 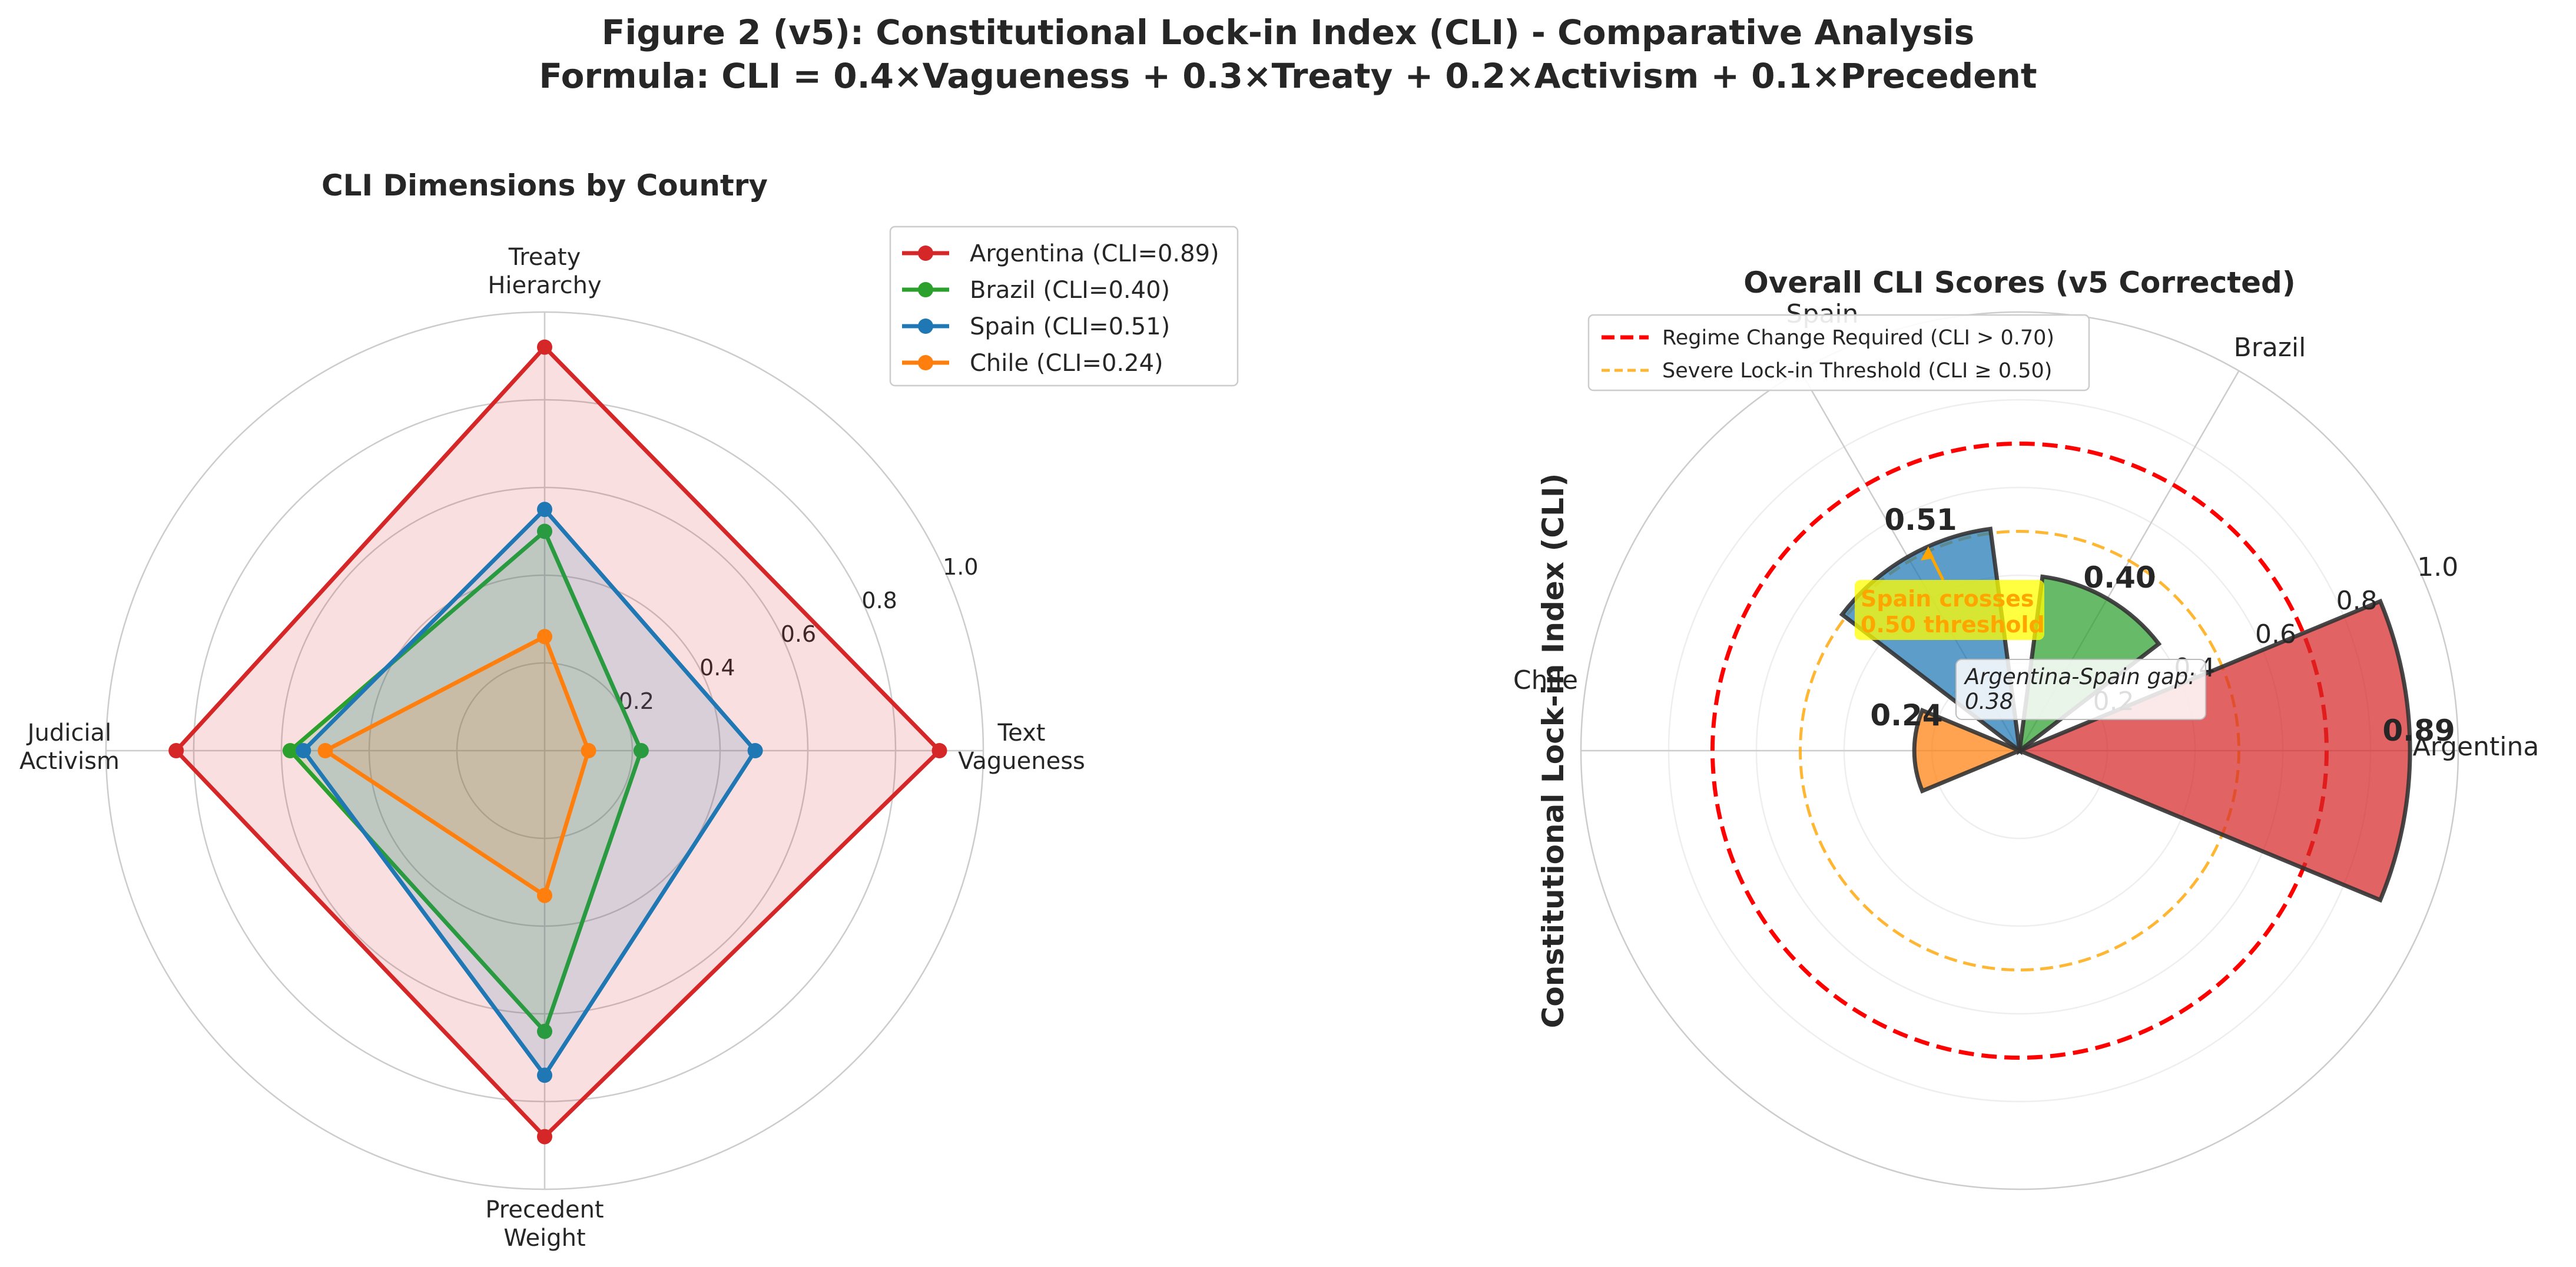 I want to click on radar-axis-label: Hierarchy, so click(x=544, y=285).